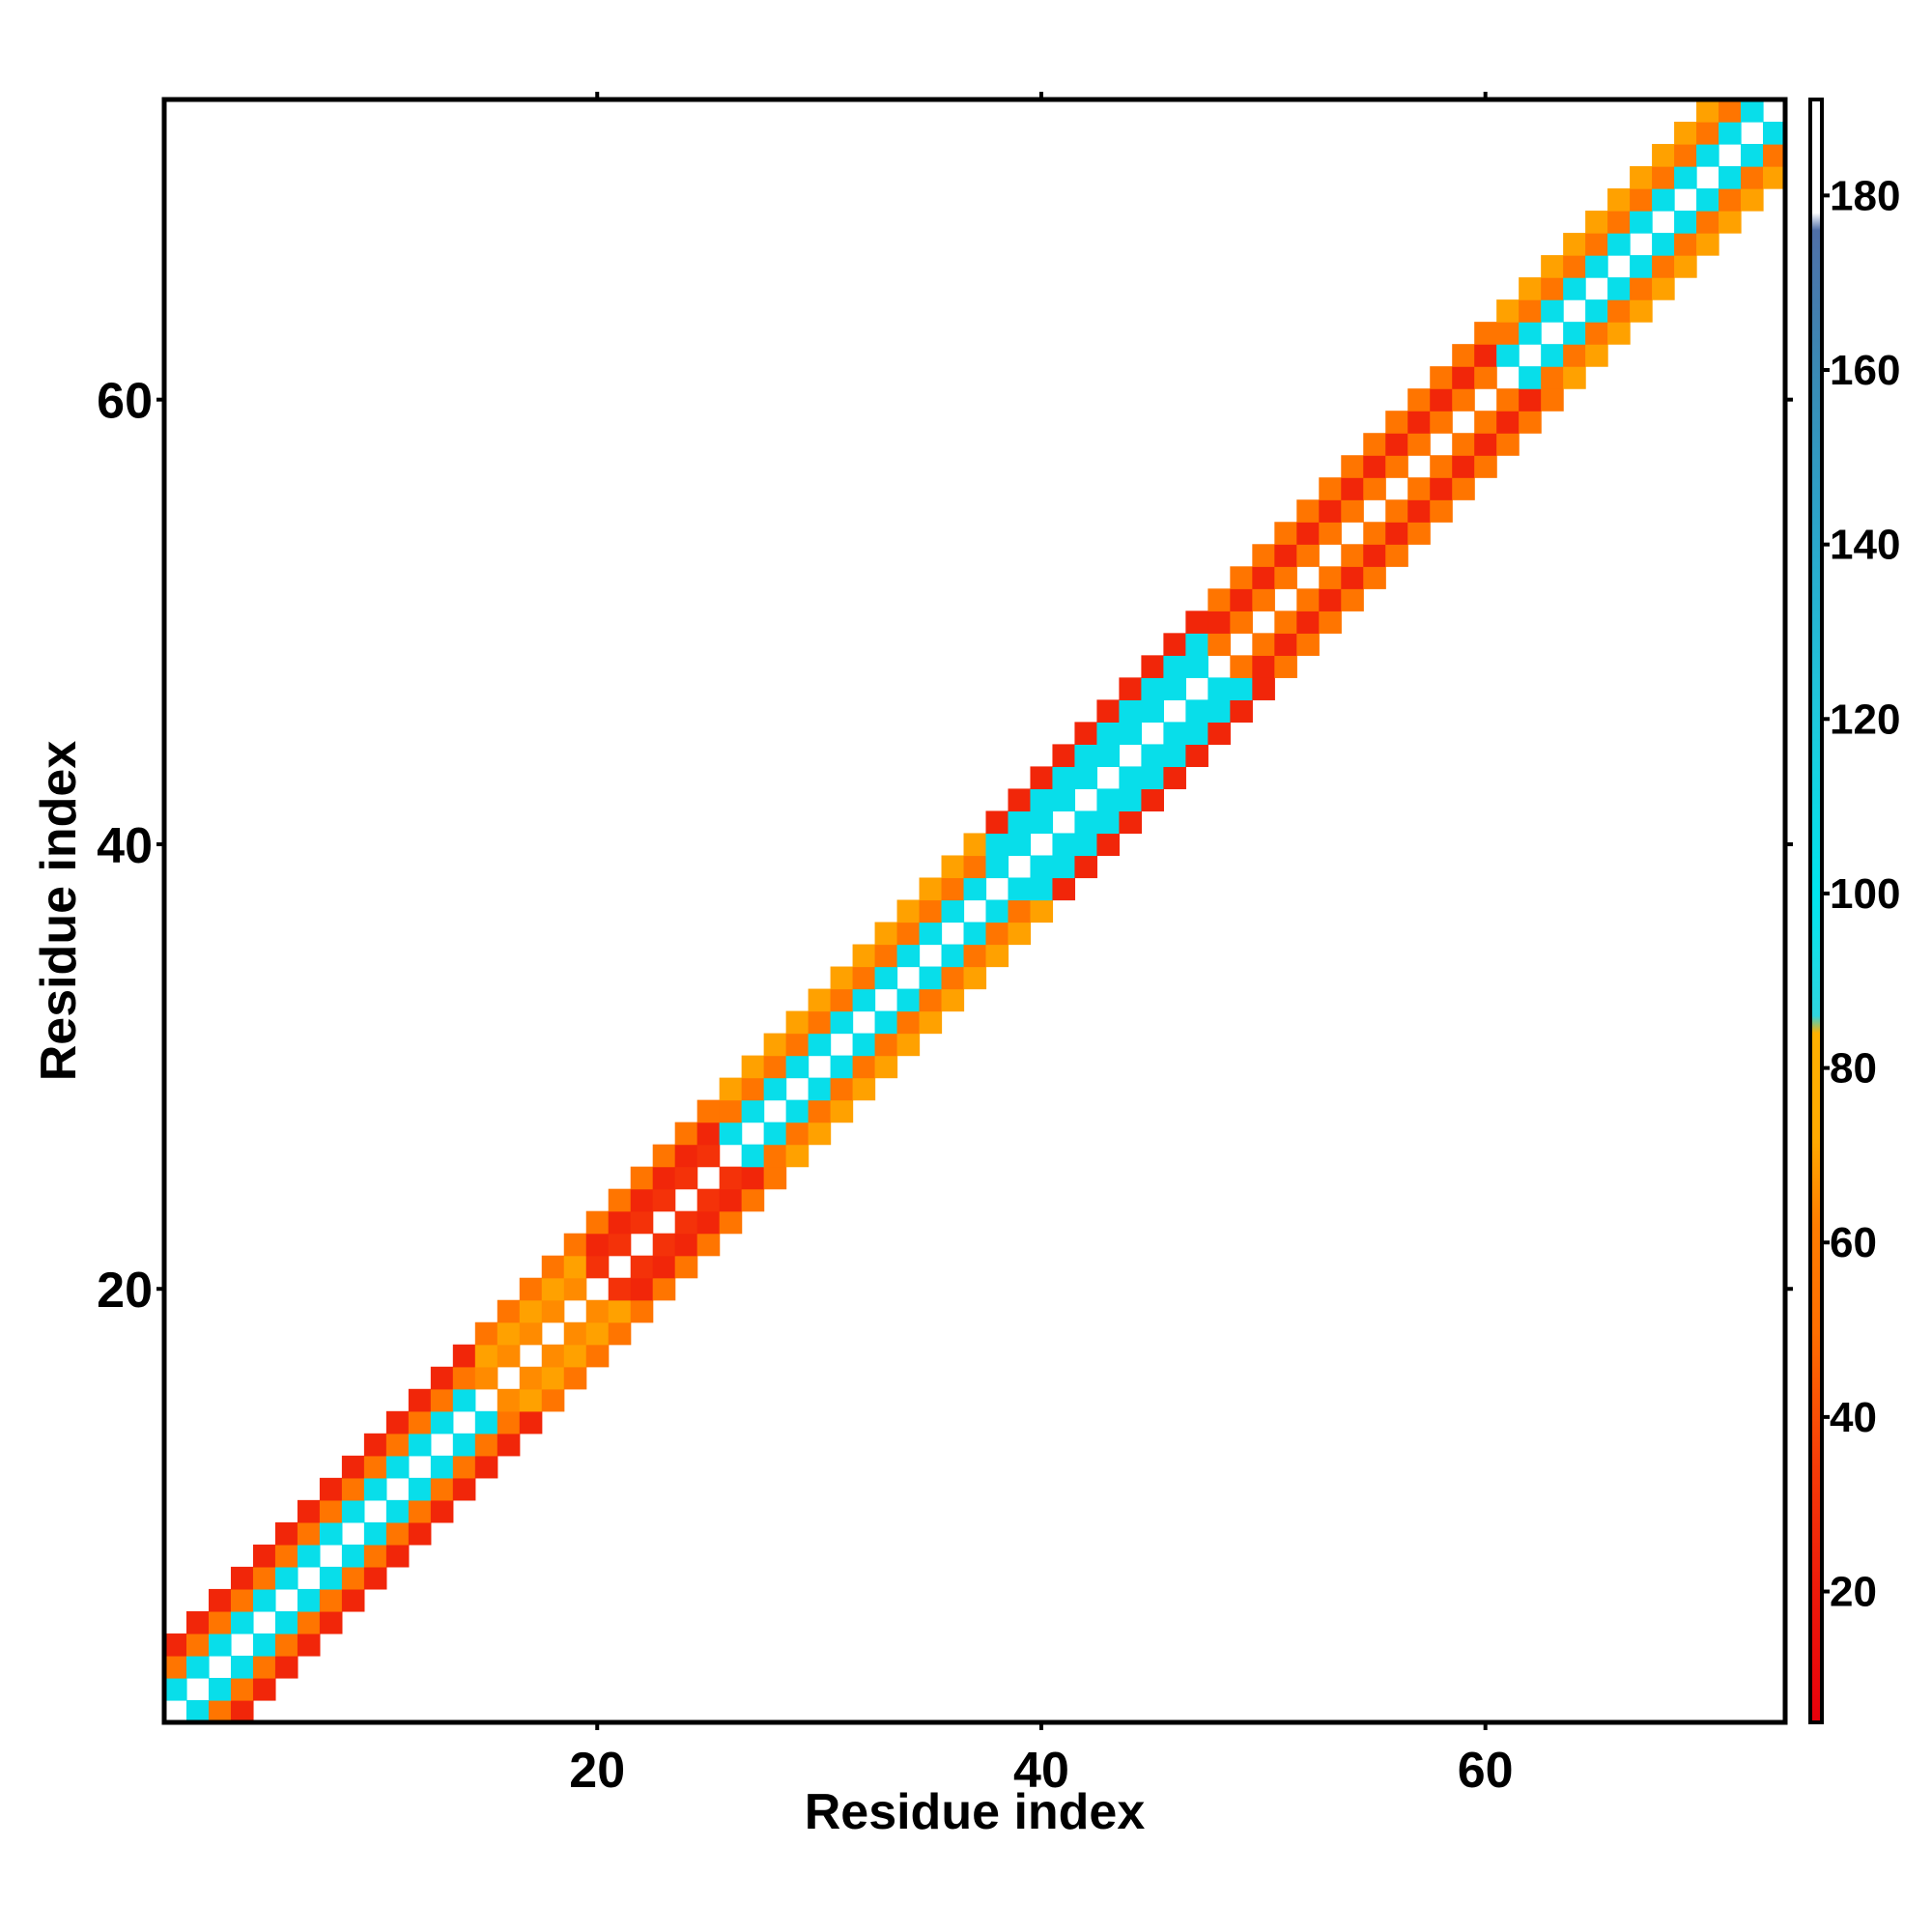 The image size is (1932, 1932). Describe the element at coordinates (1486, 1771) in the screenshot. I see `x-tick-label: 60` at that location.